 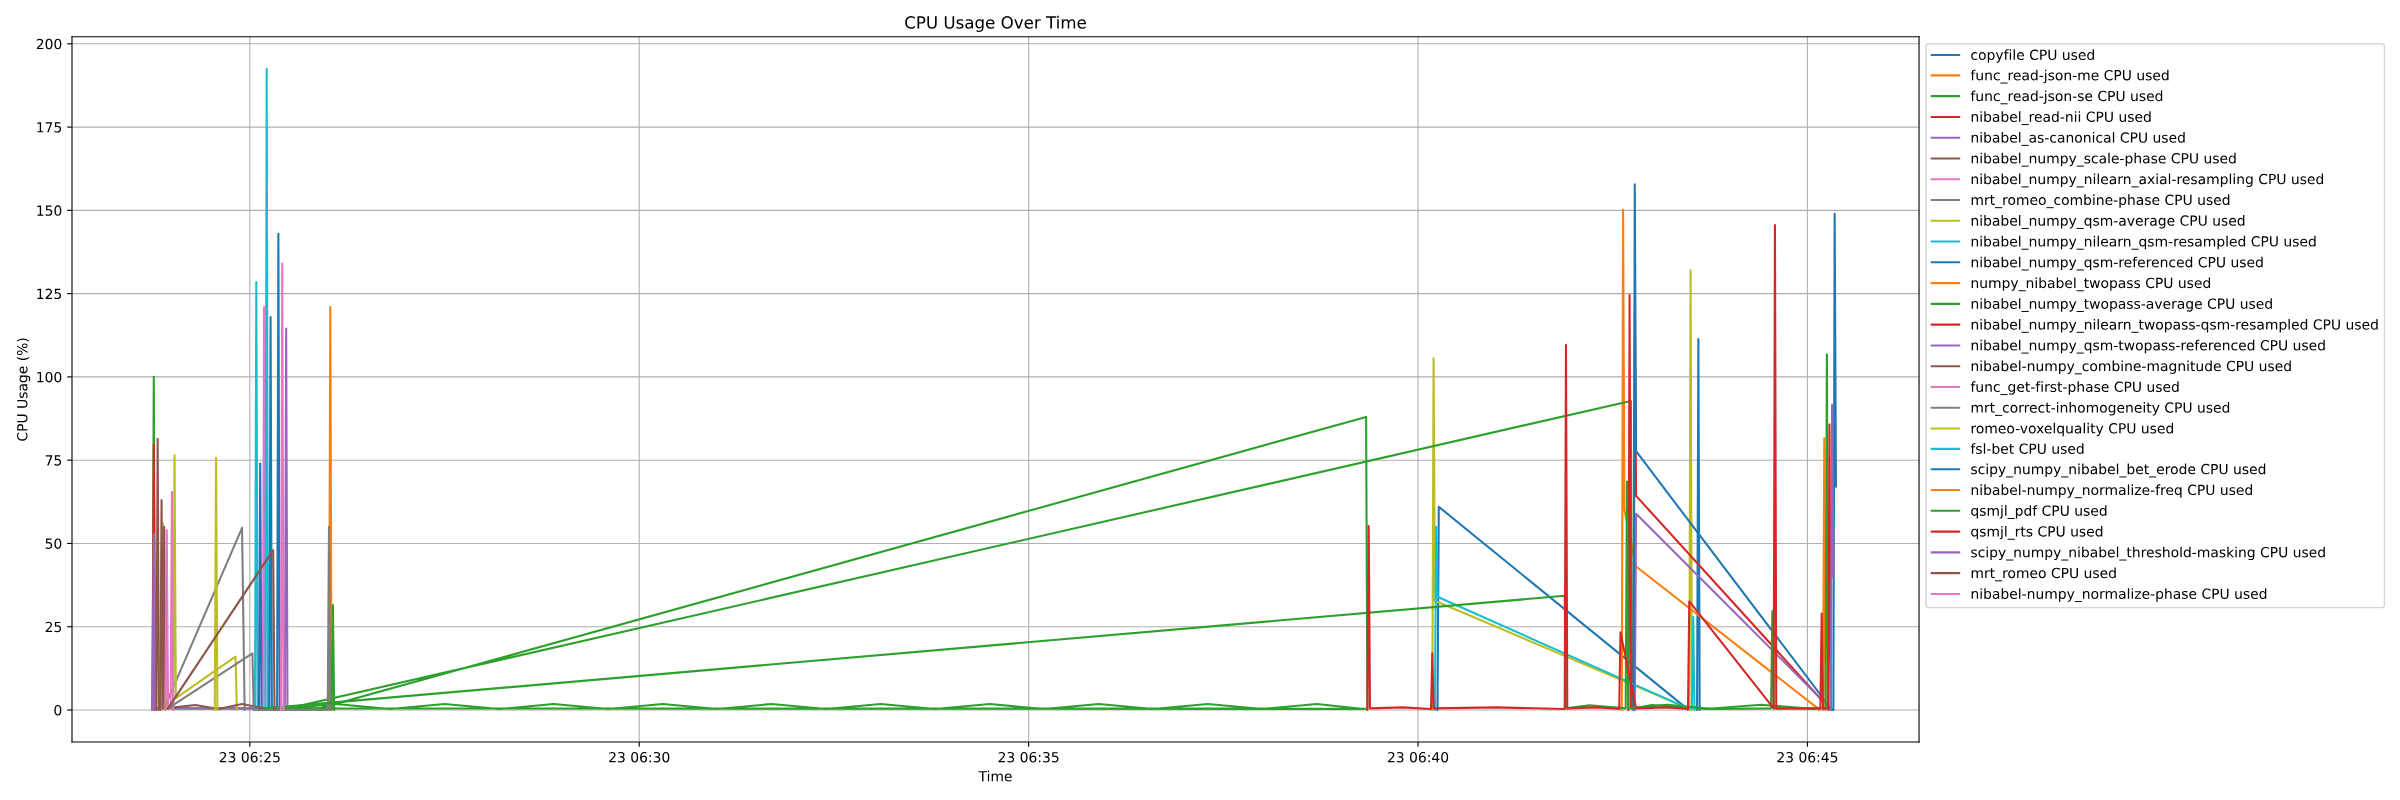 I want to click on legend-label: nibabel_read-nii CPU used, so click(x=2061, y=118).